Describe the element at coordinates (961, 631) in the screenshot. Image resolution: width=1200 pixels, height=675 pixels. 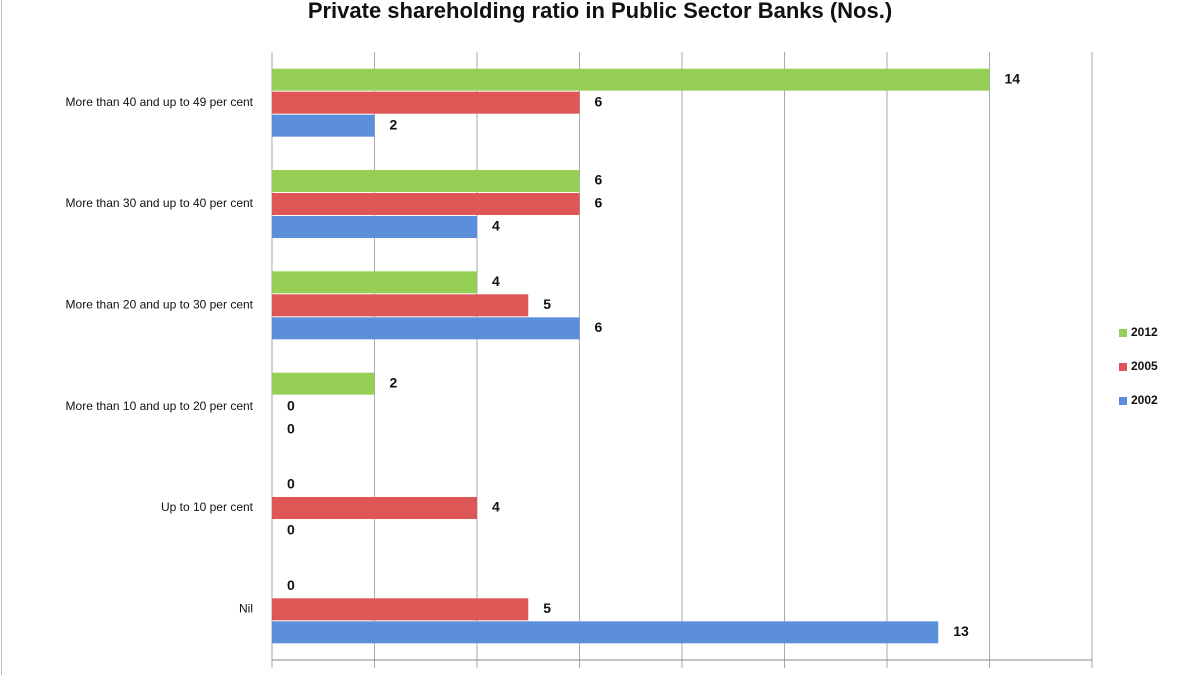
I see `data-label: 13` at that location.